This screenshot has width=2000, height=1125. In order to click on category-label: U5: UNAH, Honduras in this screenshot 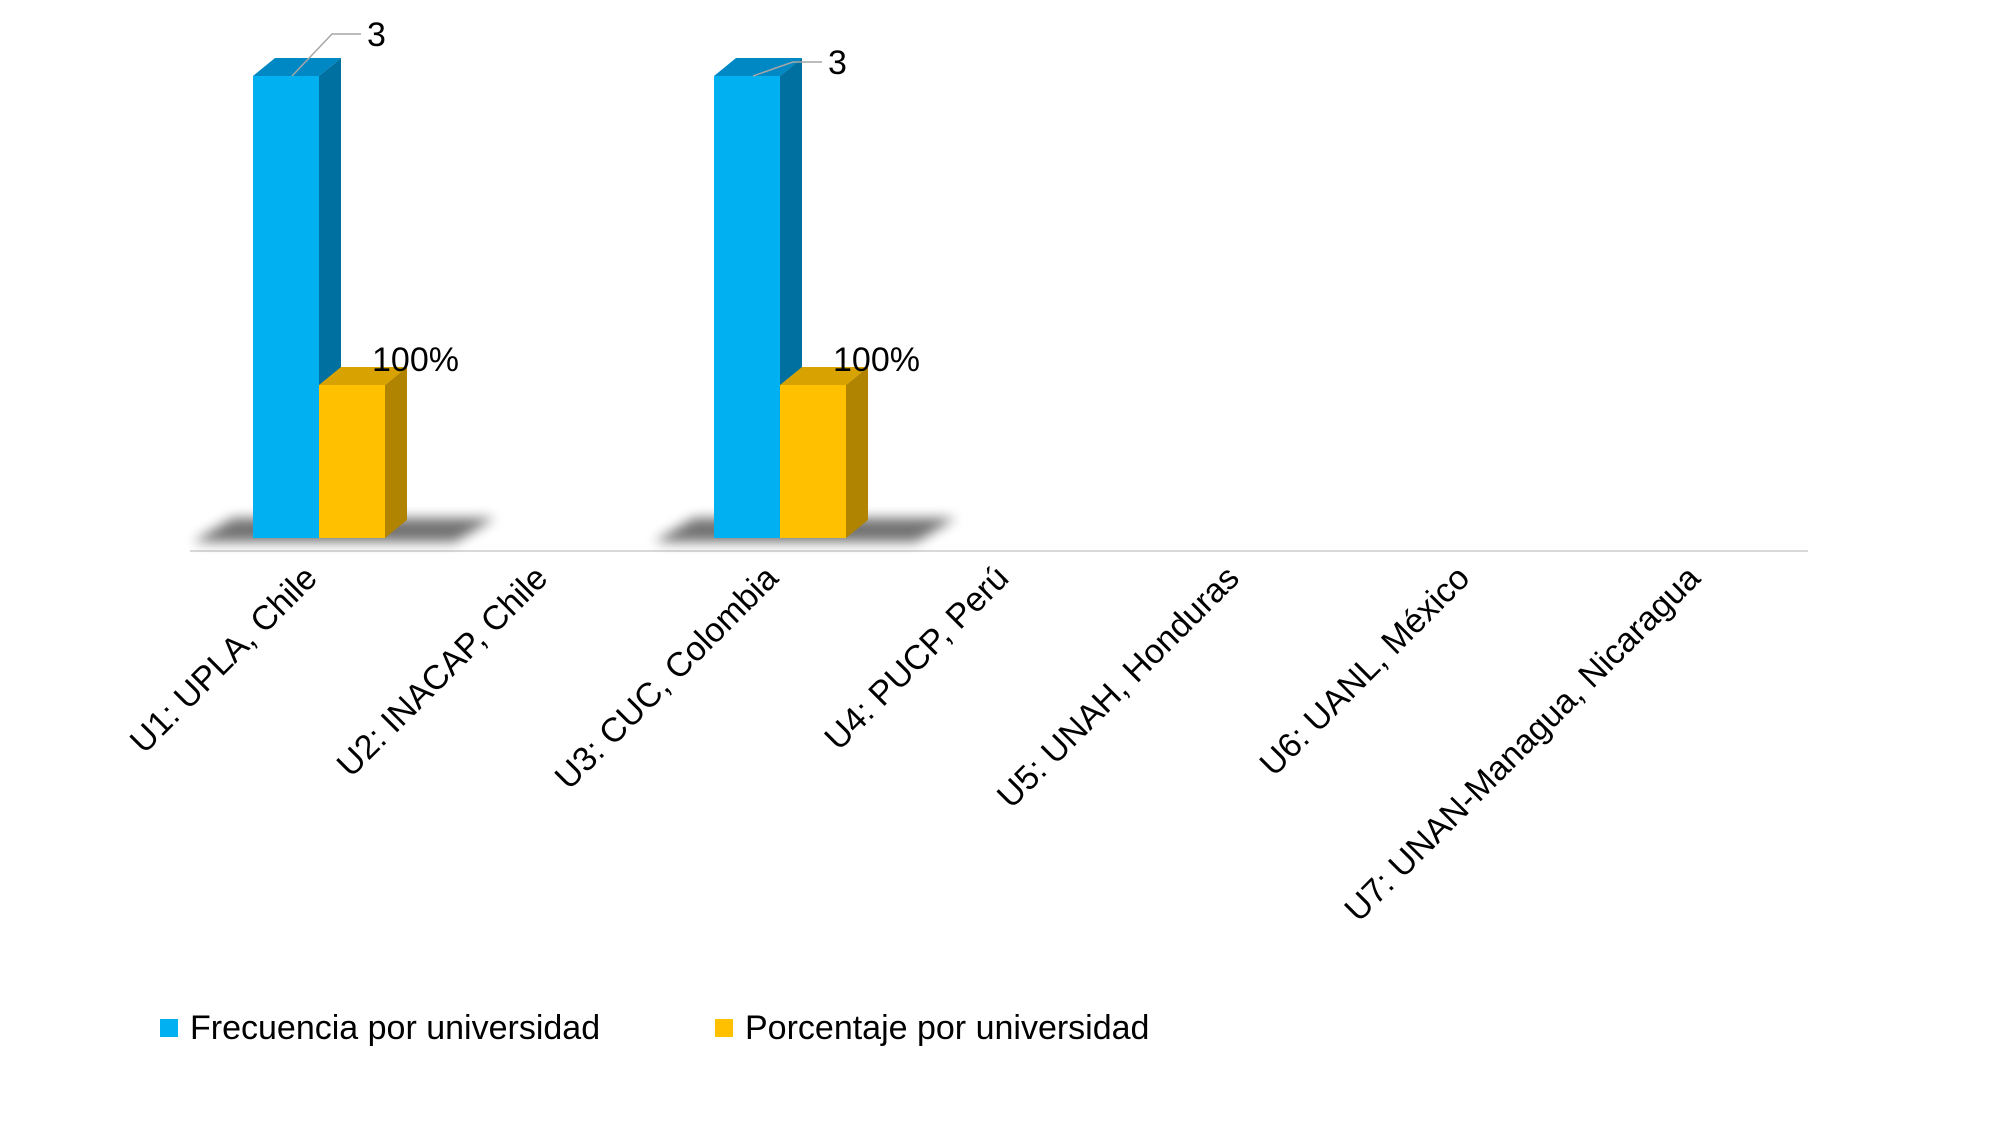, I will do `click(1118, 687)`.